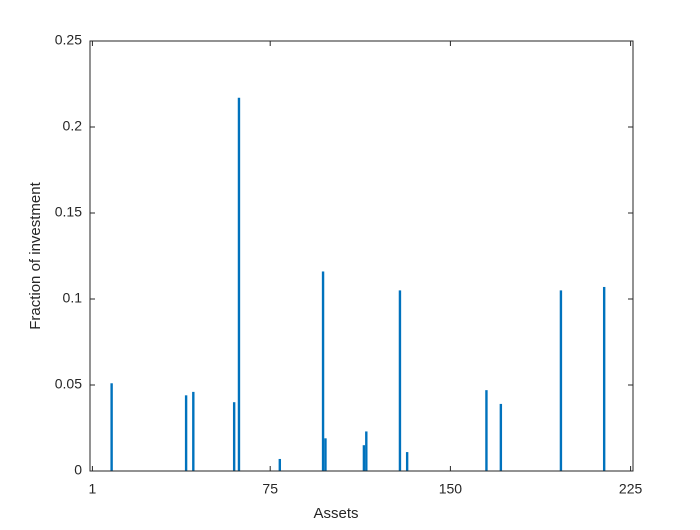 The width and height of the screenshot is (700, 530). Describe the element at coordinates (451, 489) in the screenshot. I see `x-tick-label: 150` at that location.